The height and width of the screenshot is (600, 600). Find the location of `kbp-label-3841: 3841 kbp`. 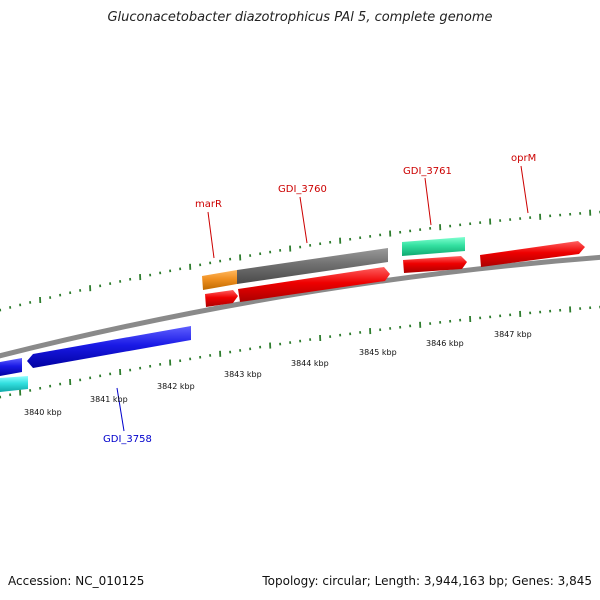

kbp-label-3841: 3841 kbp is located at coordinates (109, 399).